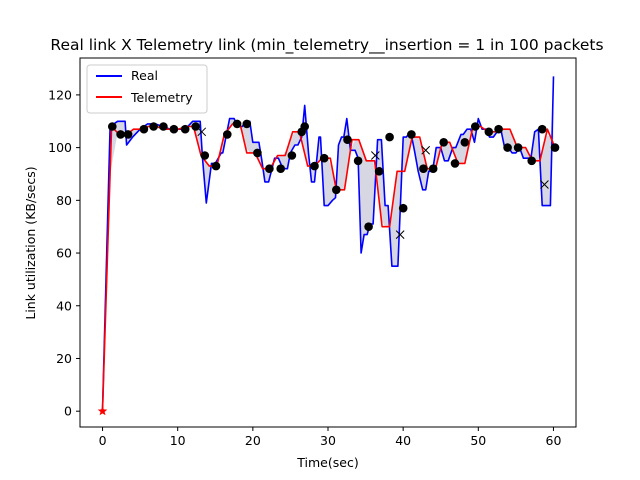 This screenshot has height=480, width=640. What do you see at coordinates (102, 411) in the screenshot?
I see `origin-star-marker` at bounding box center [102, 411].